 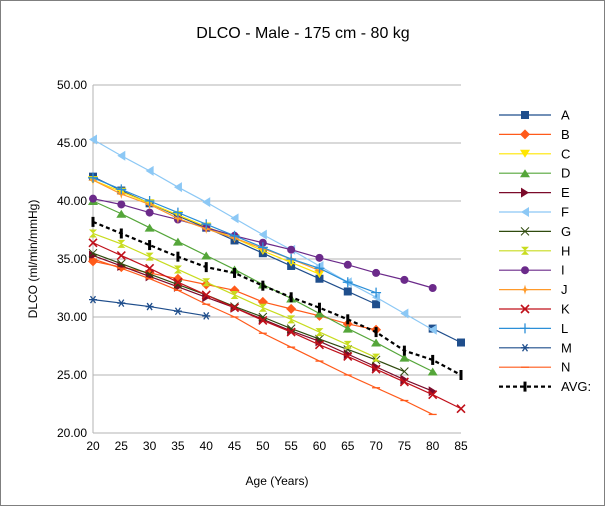 What do you see at coordinates (235, 446) in the screenshot?
I see `x-tick-label: 45` at bounding box center [235, 446].